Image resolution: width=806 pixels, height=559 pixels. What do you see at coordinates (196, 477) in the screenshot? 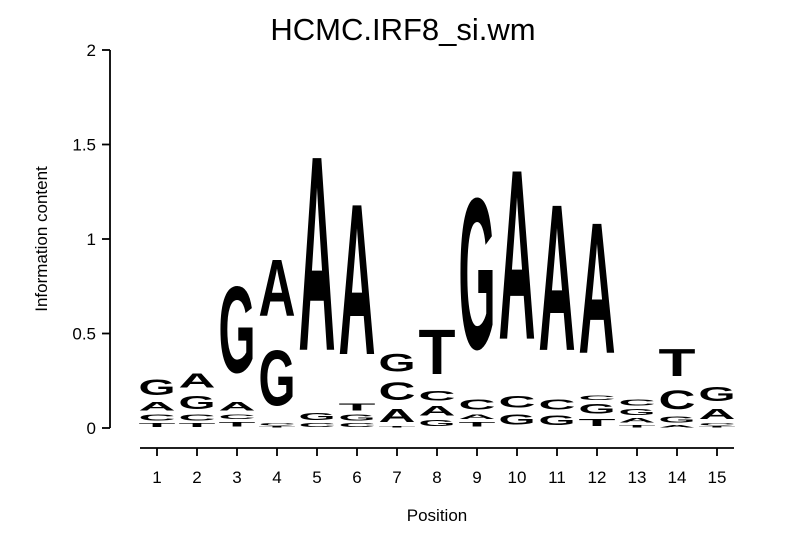
I see `x-tick-label: 2` at bounding box center [196, 477].